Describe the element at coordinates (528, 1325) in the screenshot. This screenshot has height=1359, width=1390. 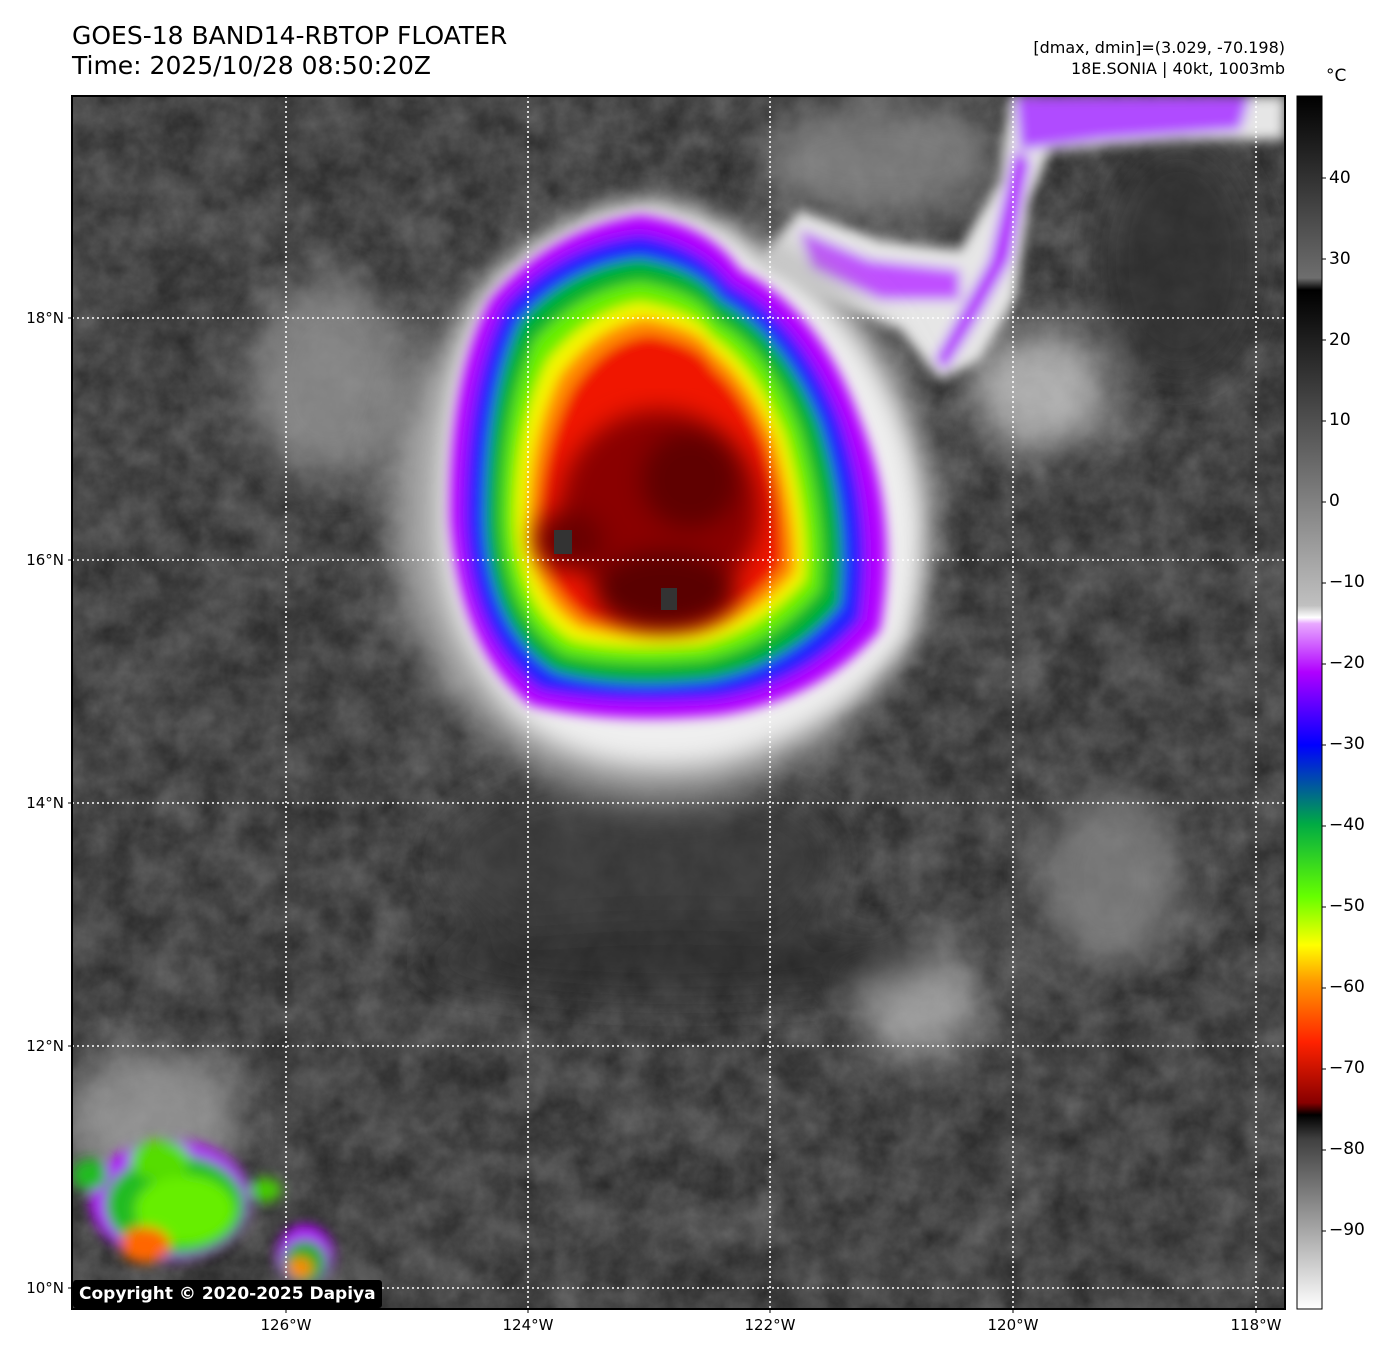
I see `lon-label: 124°W` at that location.